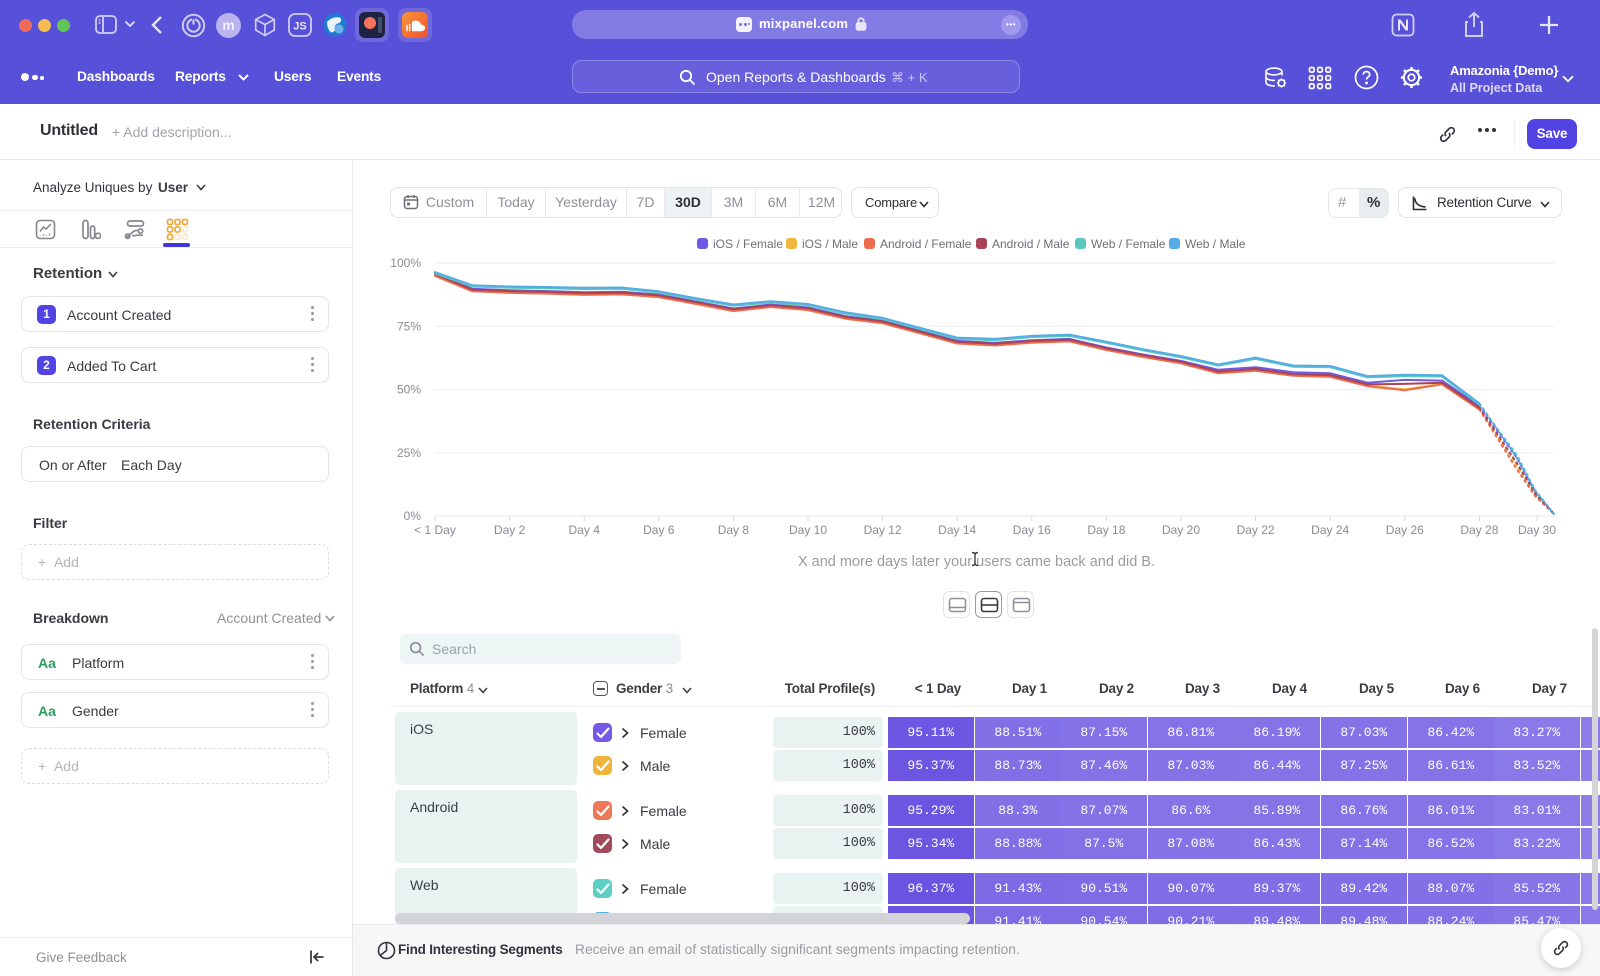 The image size is (1600, 976). What do you see at coordinates (1330, 530) in the screenshot?
I see `svg-text: Day 24` at bounding box center [1330, 530].